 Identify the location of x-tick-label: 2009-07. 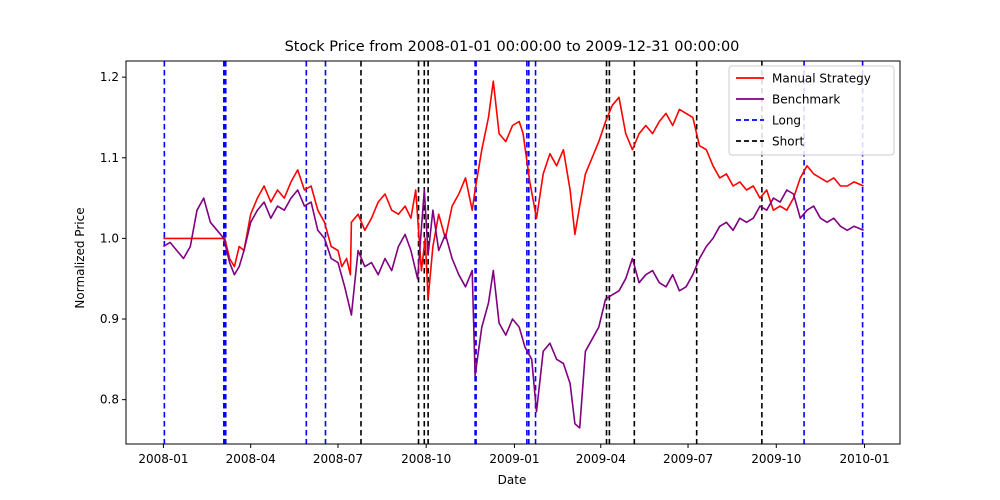
(688, 459).